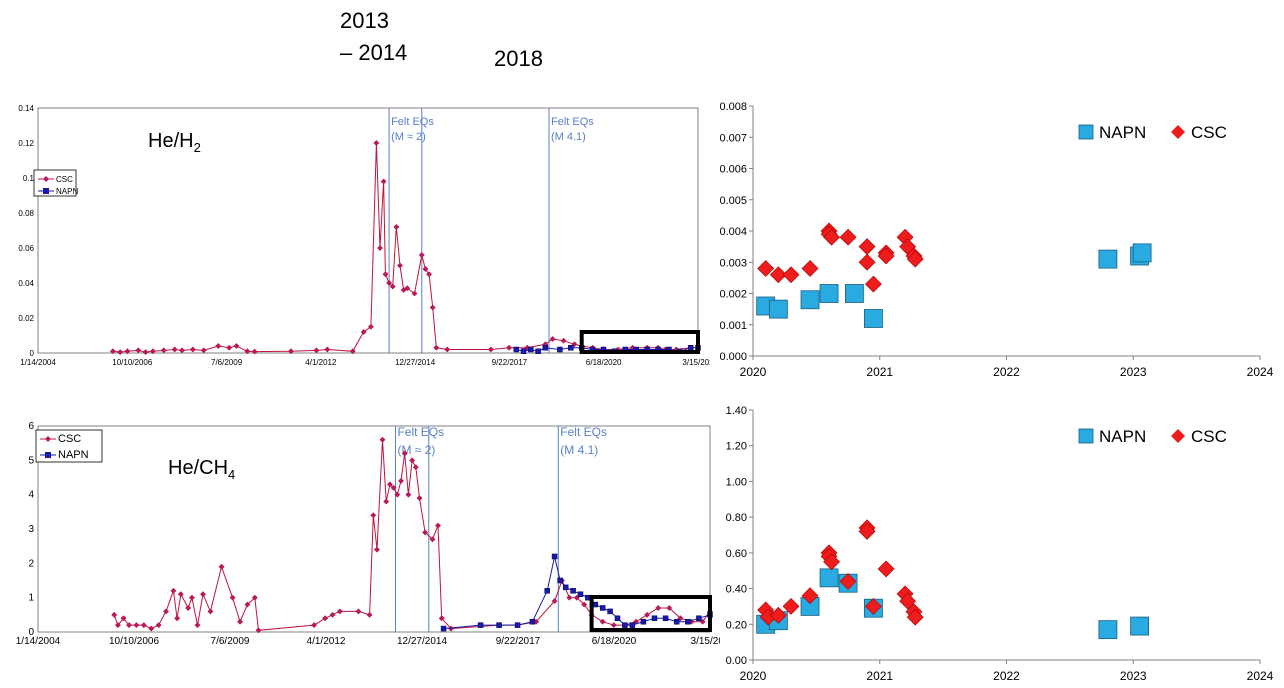  Describe the element at coordinates (736, 518) in the screenshot. I see `y-tick-label: 0.80` at that location.